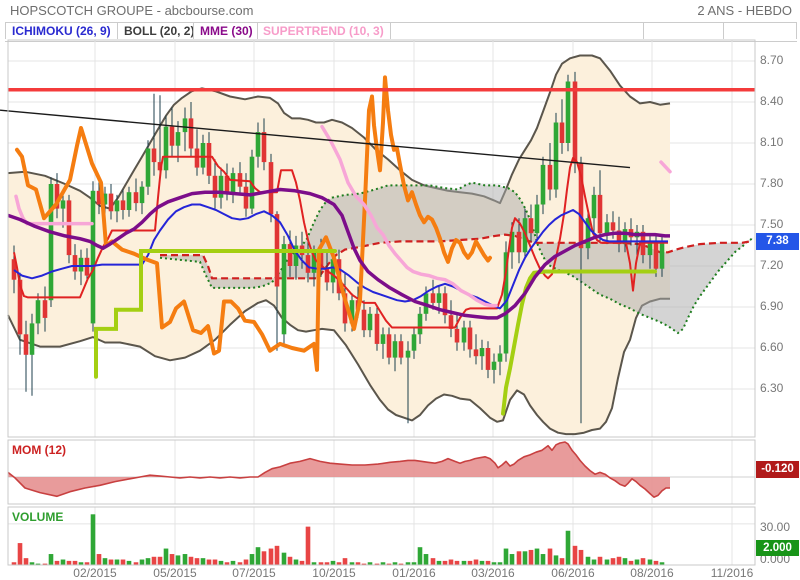 The width and height of the screenshot is (800, 580). I want to click on volume-label: VOLUME, so click(38, 517).